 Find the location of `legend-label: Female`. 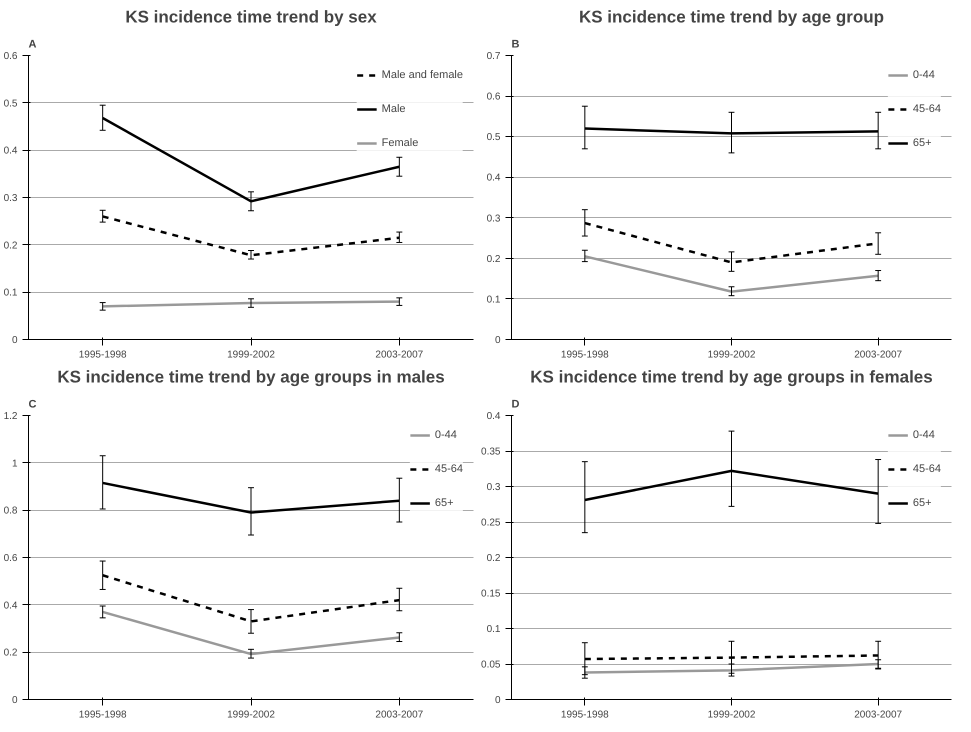

legend-label: Female is located at coordinates (400, 143).